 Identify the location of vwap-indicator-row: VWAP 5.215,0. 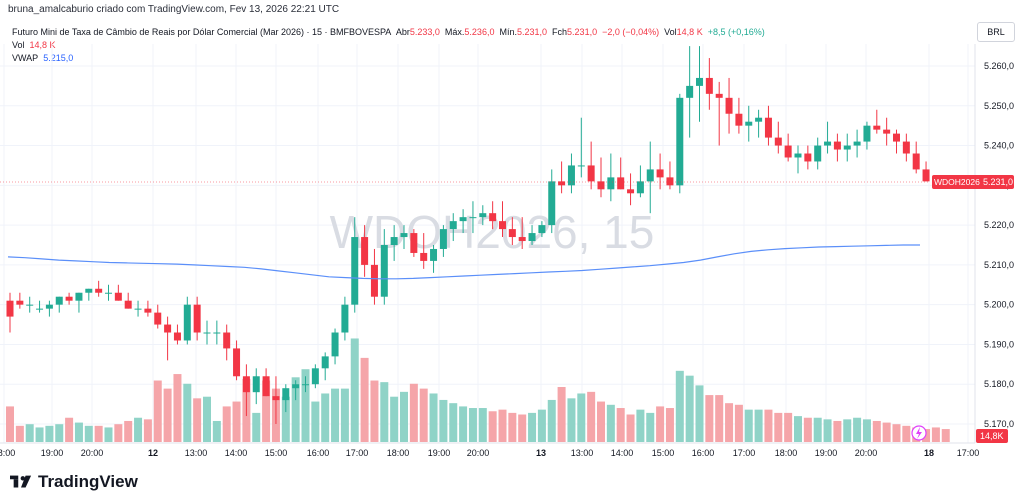
(388, 58).